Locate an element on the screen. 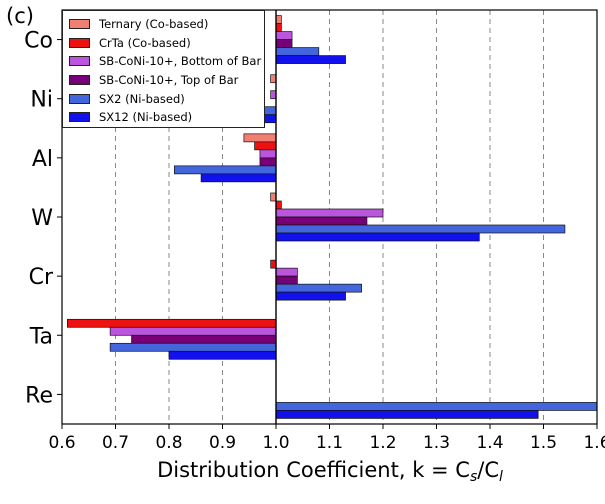 This screenshot has width=605, height=504. legend-label-3: SB-CoNi-10+, Top of Bar is located at coordinates (169, 80).